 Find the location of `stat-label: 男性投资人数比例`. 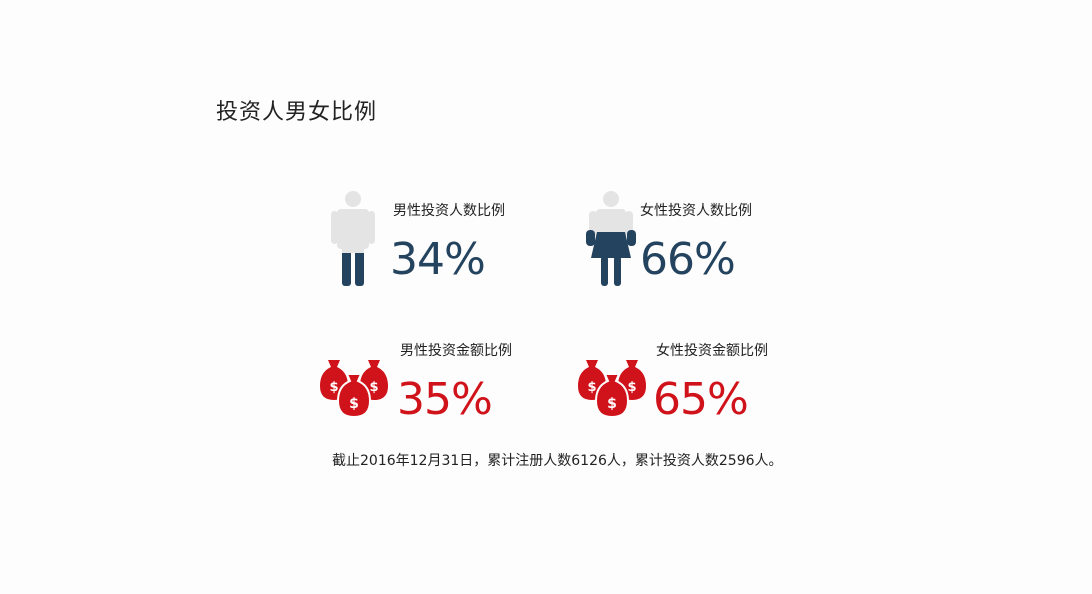

stat-label: 男性投资人数比例 is located at coordinates (449, 211).